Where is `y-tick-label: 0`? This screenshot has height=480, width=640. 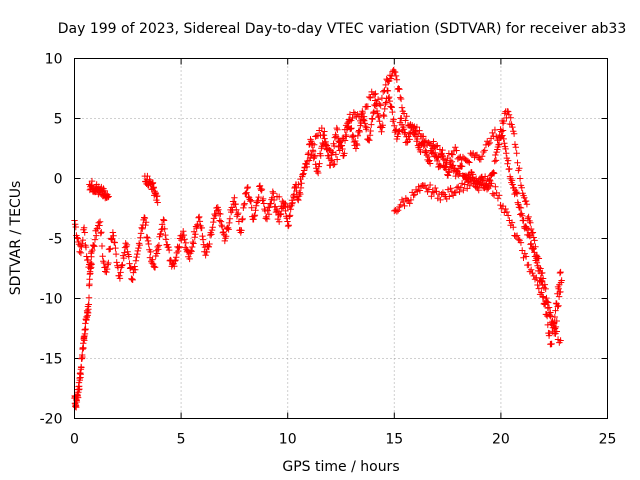
y-tick-label: 0 is located at coordinates (58, 180).